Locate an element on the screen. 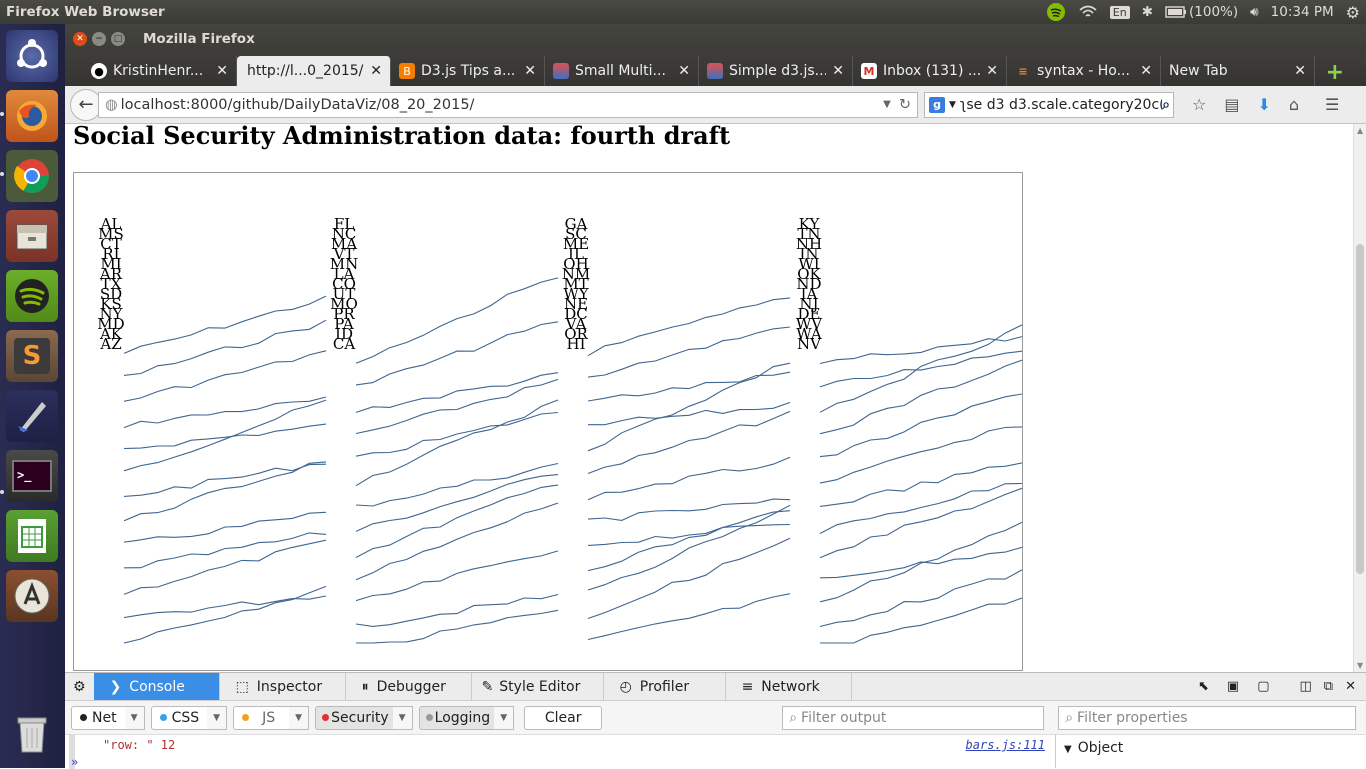 This screenshot has height=769, width=1366. responsive-mode-icon: ▢ is located at coordinates (1263, 686).